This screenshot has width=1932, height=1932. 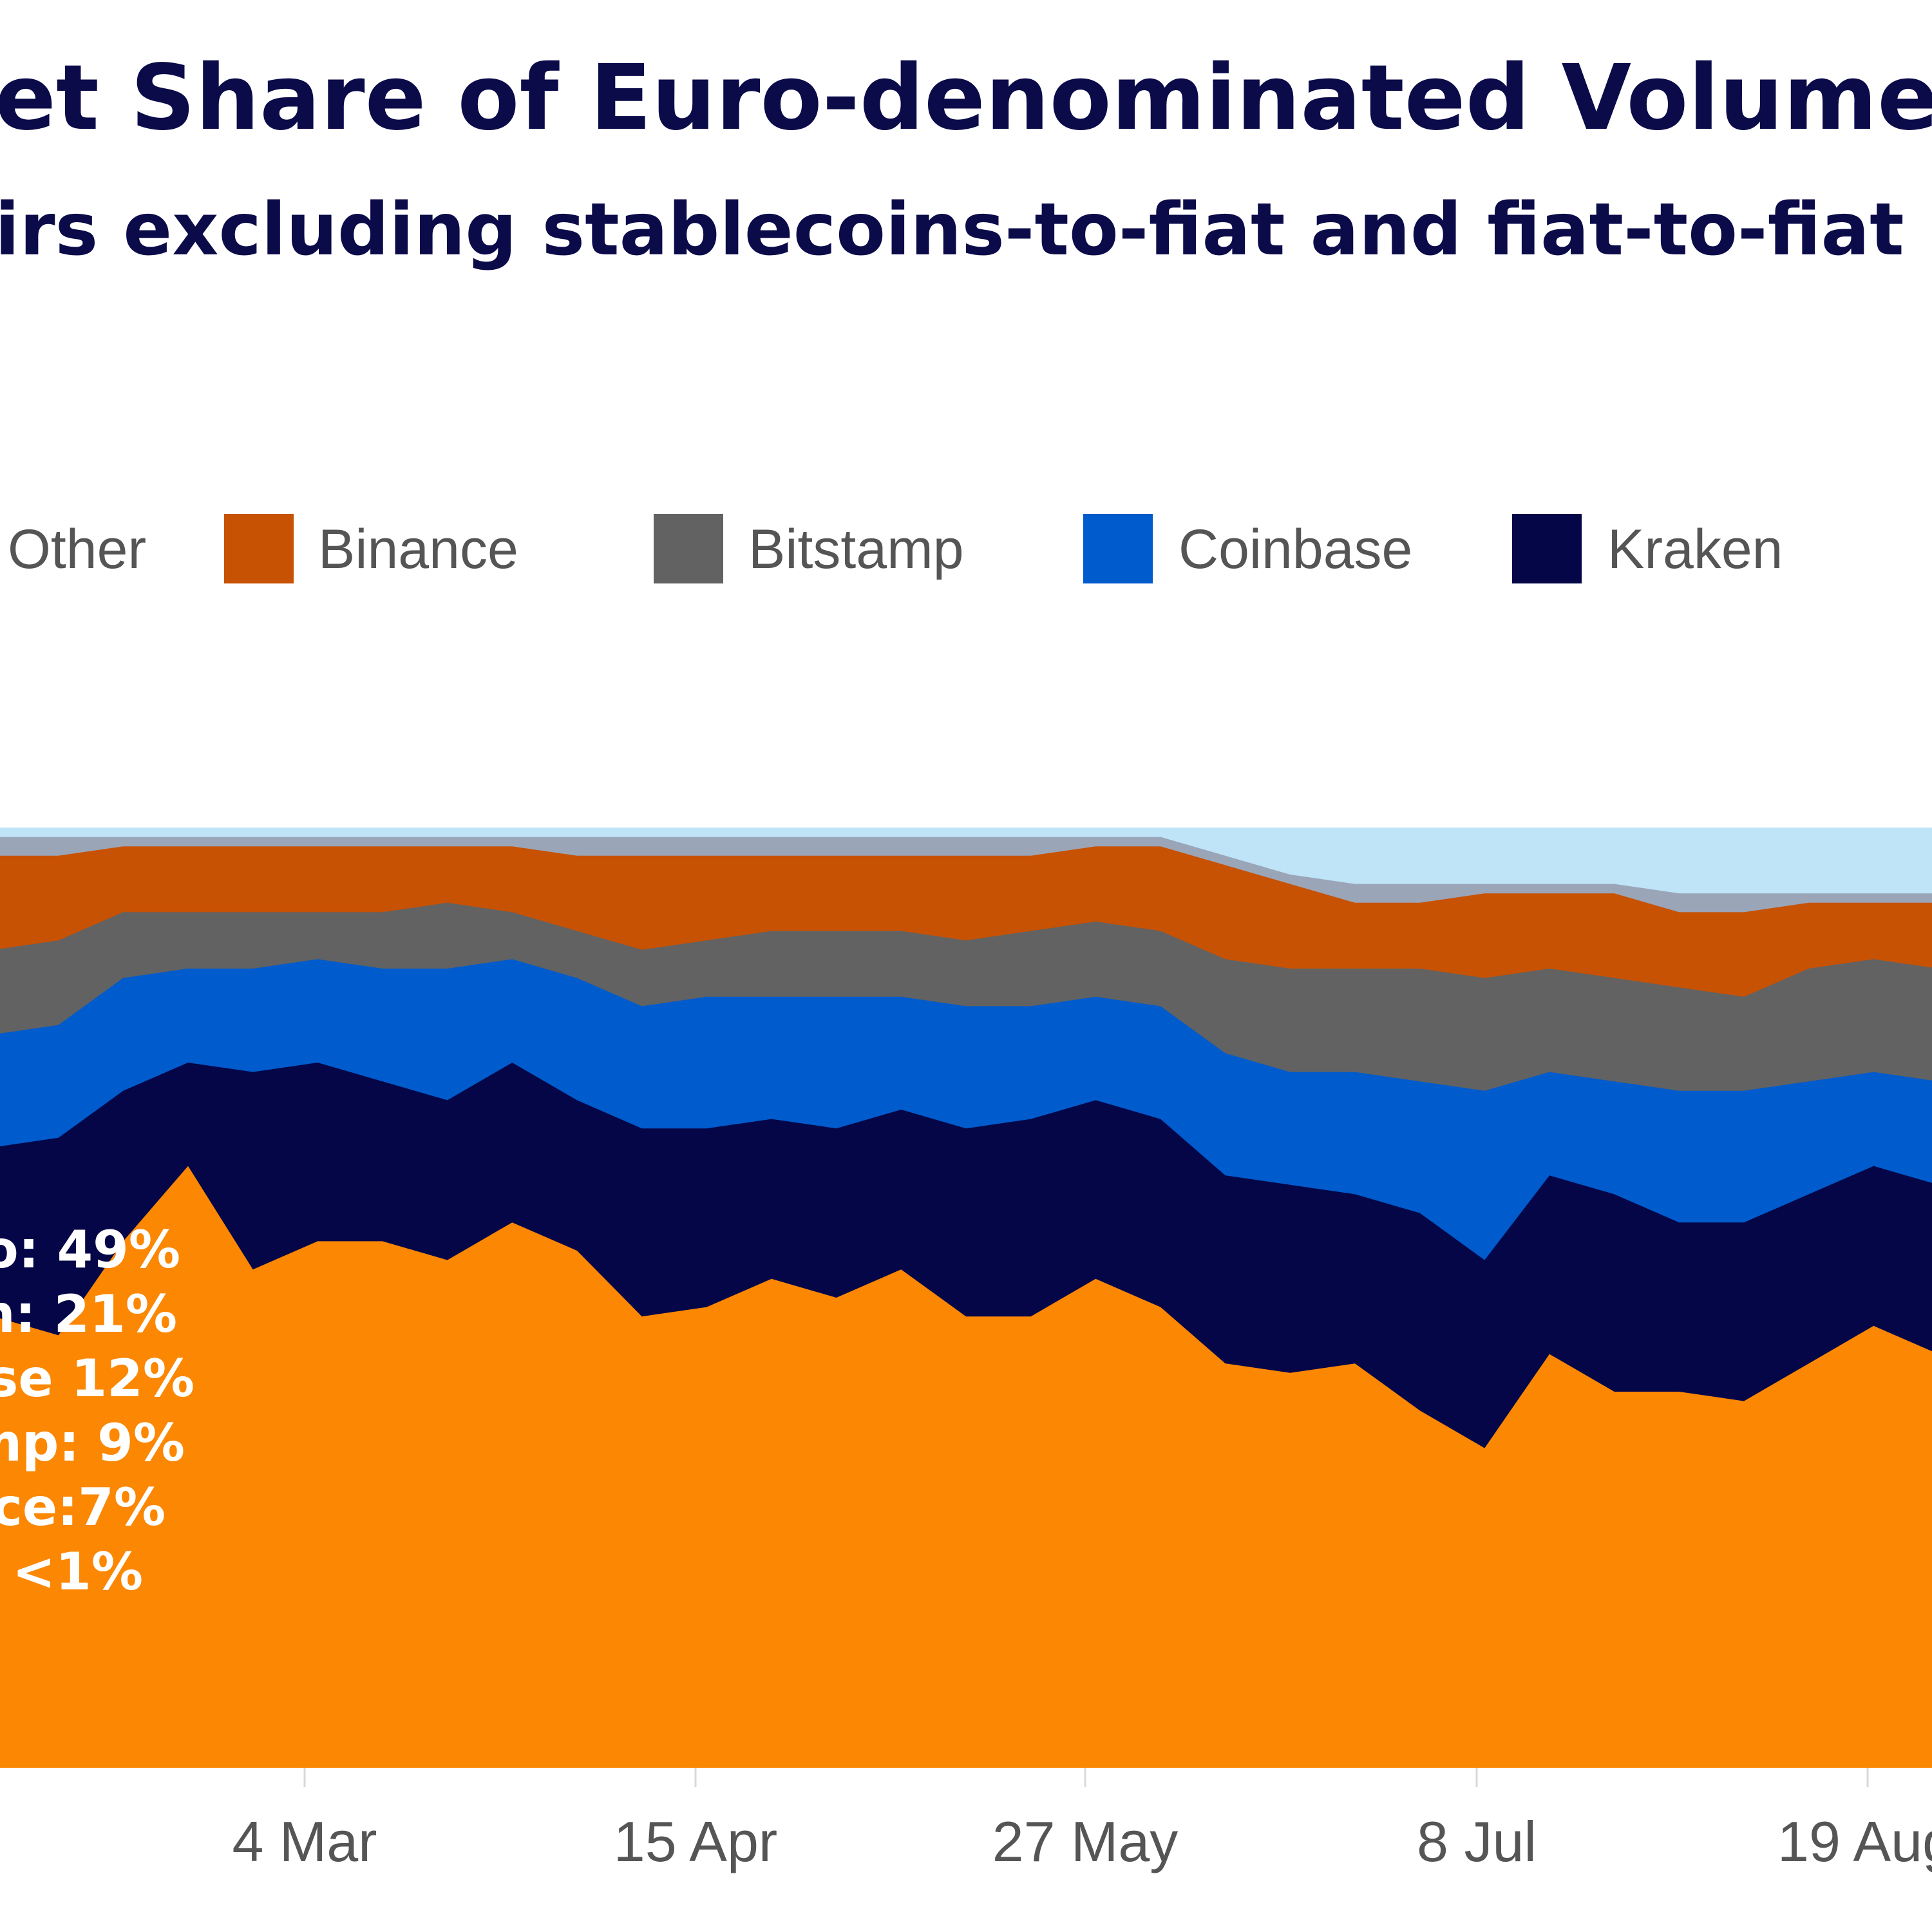 I want to click on legend-label-binance: Binance, so click(x=418, y=549).